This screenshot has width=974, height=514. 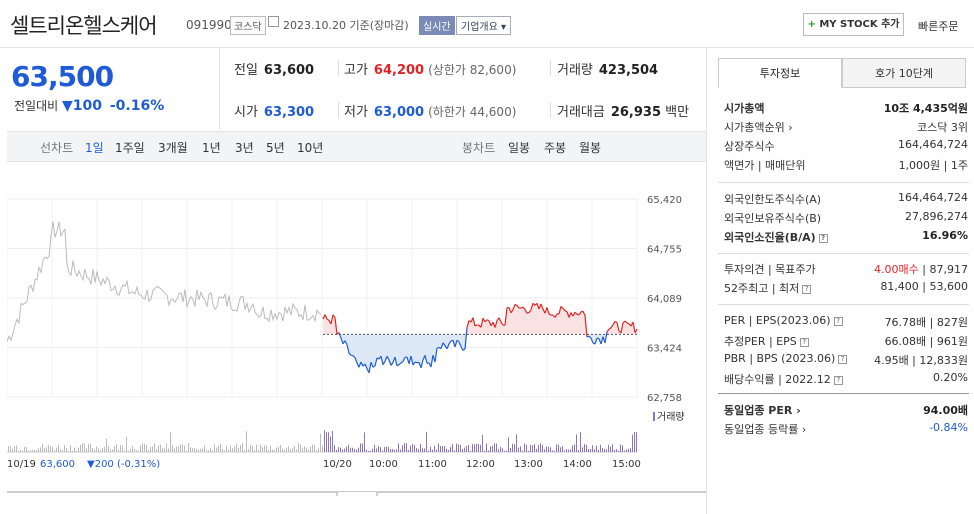 What do you see at coordinates (528, 464) in the screenshot?
I see `x-tick-label: 13:00` at bounding box center [528, 464].